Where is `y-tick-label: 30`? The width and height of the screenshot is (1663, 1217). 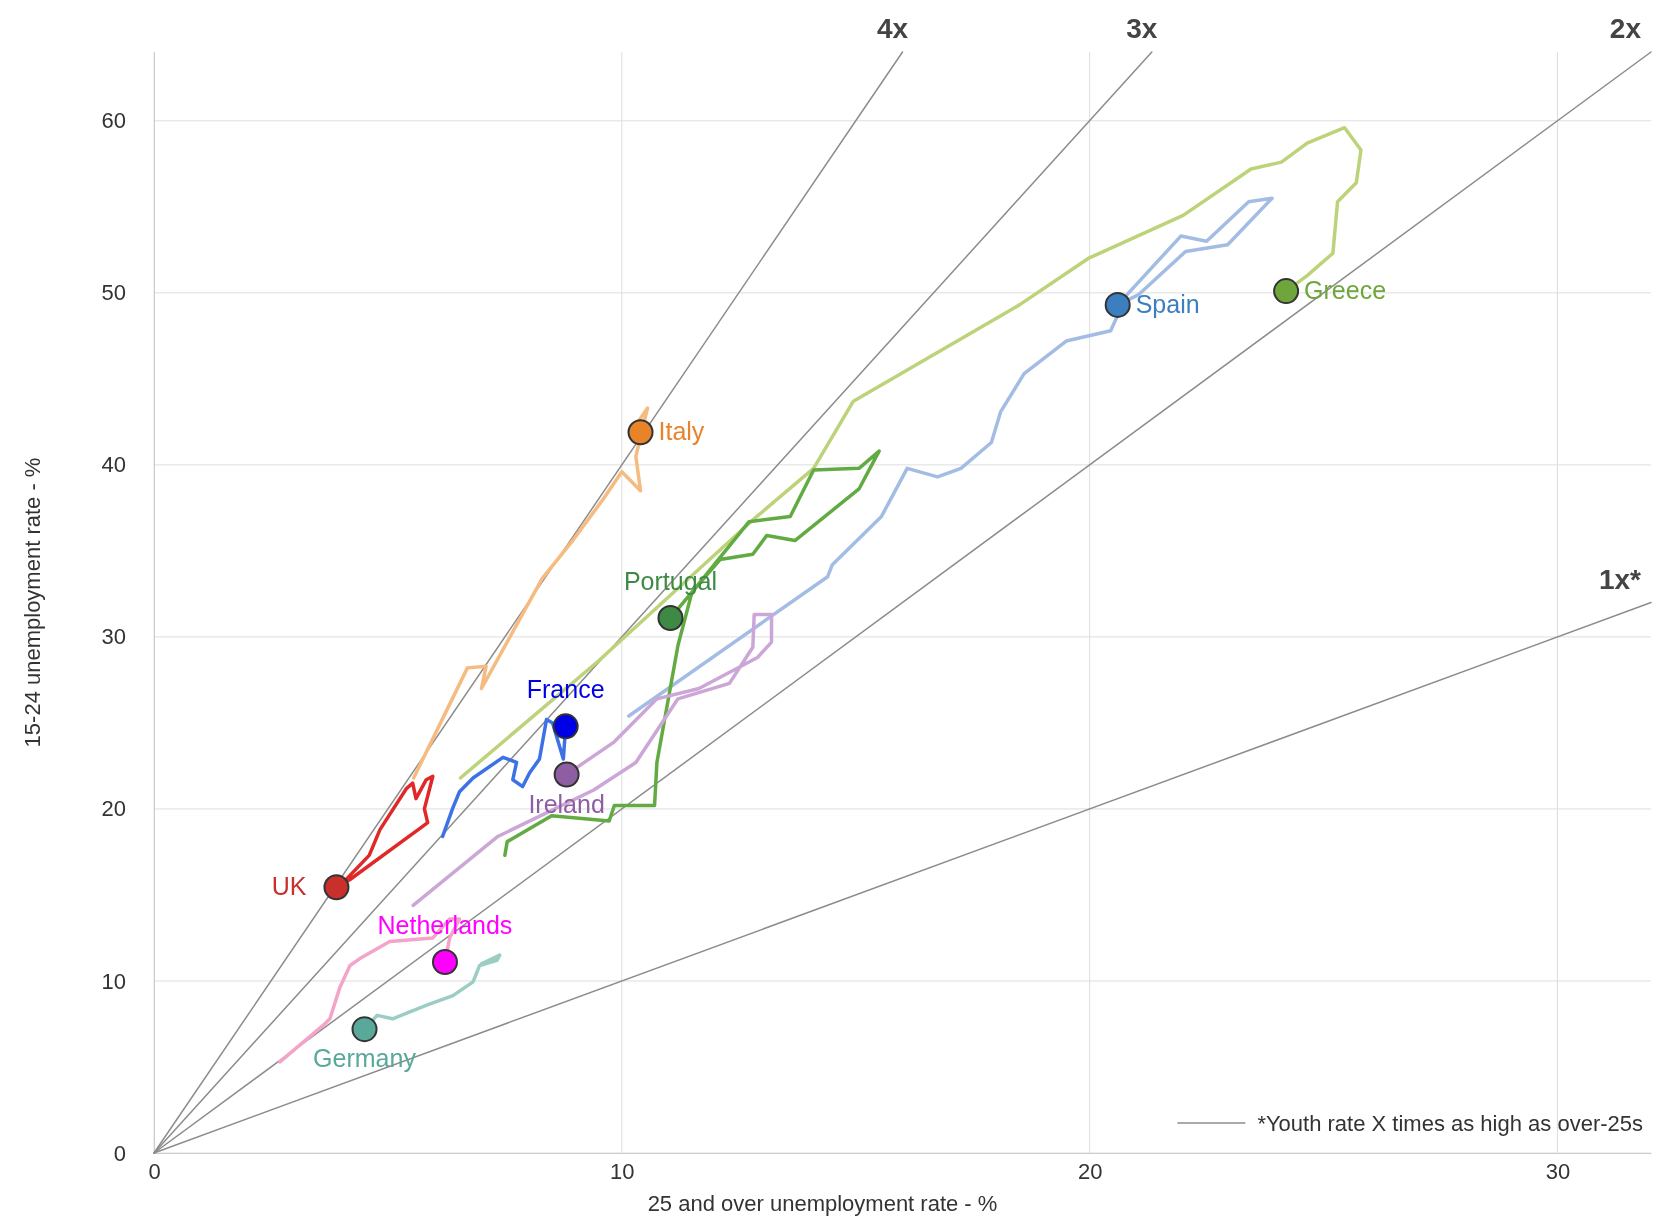 y-tick-label: 30 is located at coordinates (113, 637).